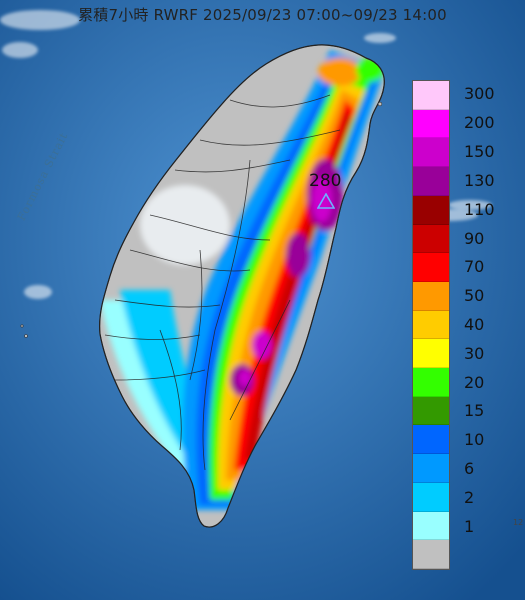 Image resolution: width=525 pixels, height=600 pixels. What do you see at coordinates (479, 180) in the screenshot?
I see `legend-label: 130` at bounding box center [479, 180].